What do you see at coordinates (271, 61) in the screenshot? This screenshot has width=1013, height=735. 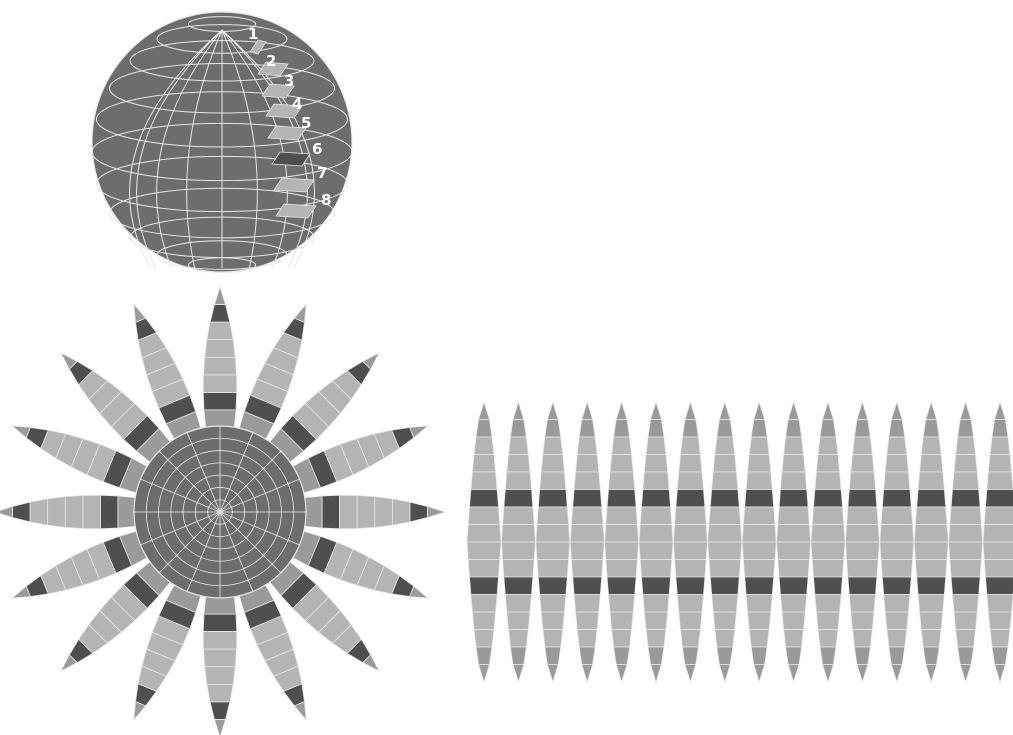 I see `band-label-2: 2` at bounding box center [271, 61].